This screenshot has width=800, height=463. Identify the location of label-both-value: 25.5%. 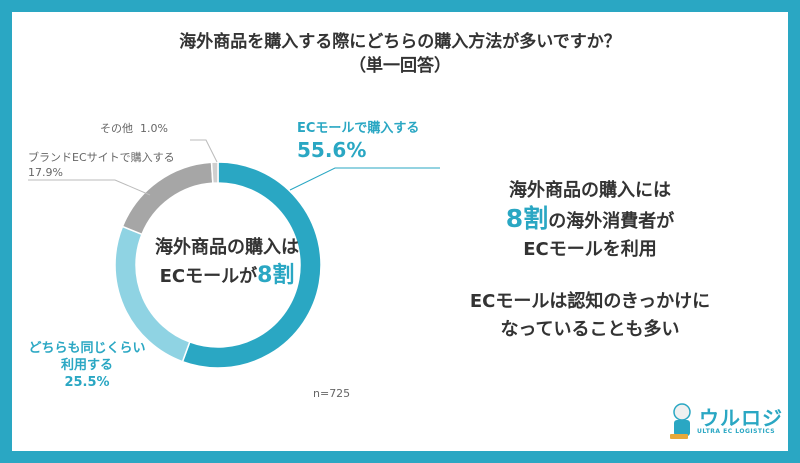
(87, 382).